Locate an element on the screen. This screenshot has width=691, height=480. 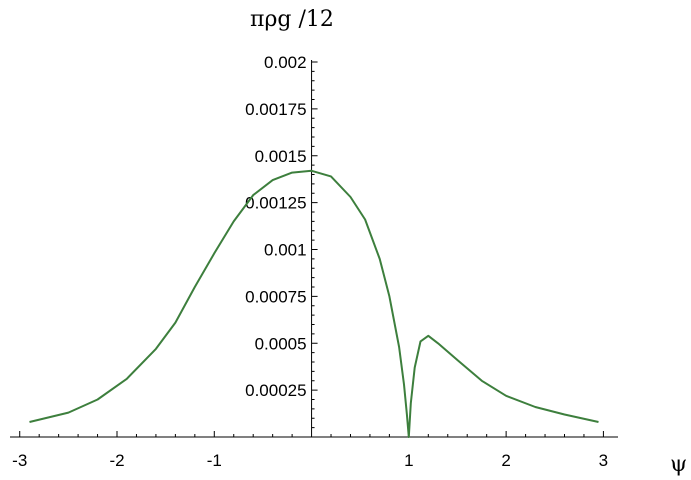
x-tick-label: -1 is located at coordinates (214, 460).